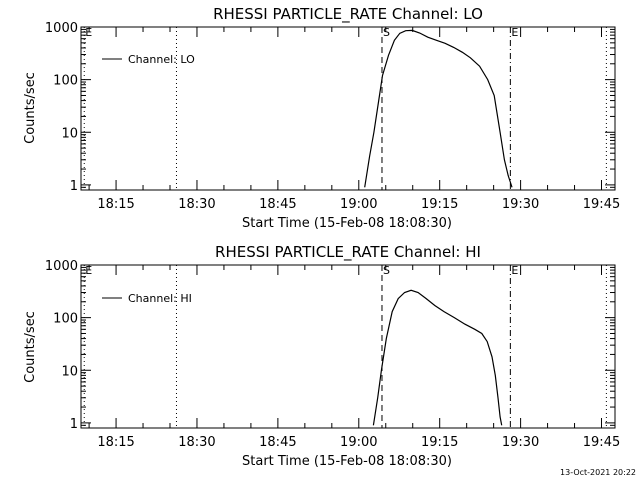 The height and width of the screenshot is (480, 640). Describe the element at coordinates (69, 371) in the screenshot. I see `y-tick-label-hi: 10` at that location.